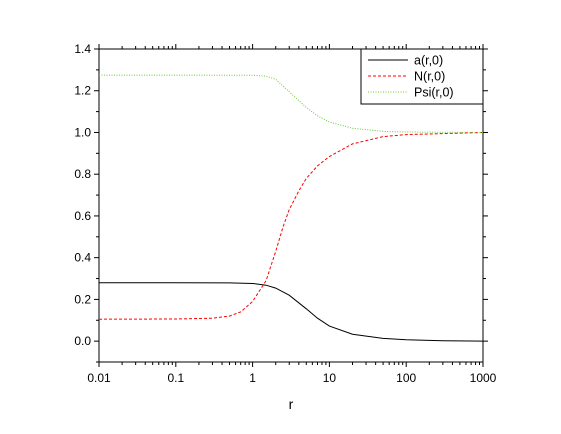 This screenshot has width=561, height=434. Describe the element at coordinates (82, 174) in the screenshot. I see `y-tick-label: 0.8` at that location.